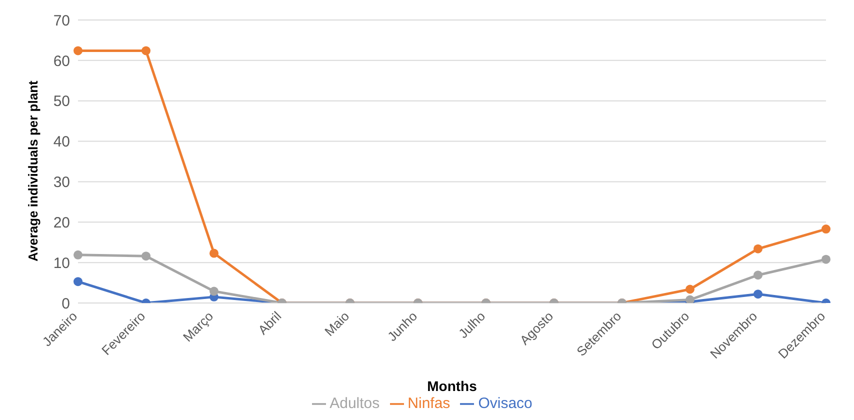  What do you see at coordinates (61, 223) in the screenshot?
I see `y-tick-label: 20` at bounding box center [61, 223].